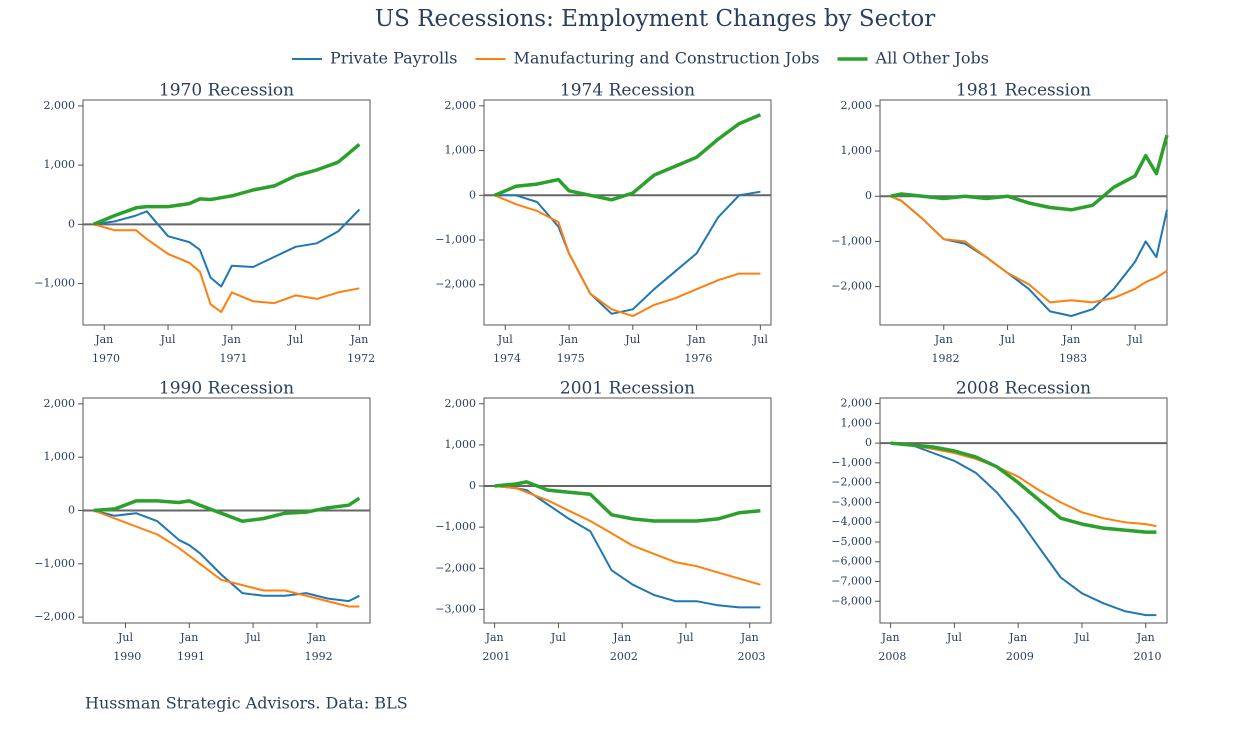 The height and width of the screenshot is (743, 1257). I want to click on y-tick-label: −8,000, so click(851, 600).